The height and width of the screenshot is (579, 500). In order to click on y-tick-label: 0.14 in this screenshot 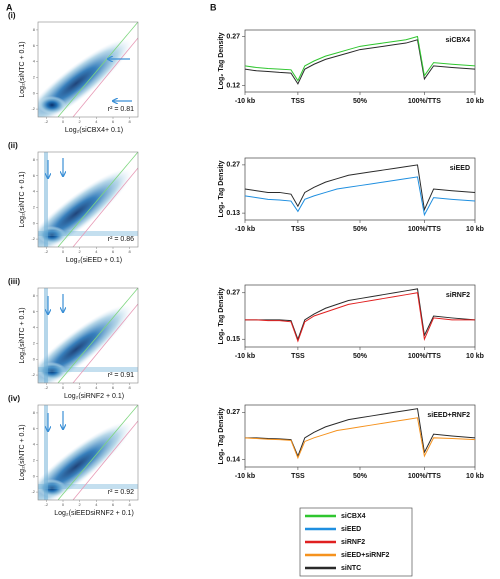, I will do `click(233, 460)`.